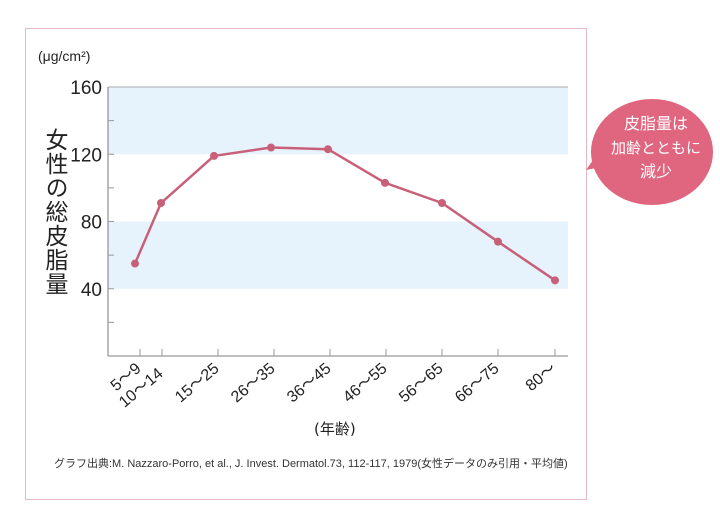 The height and width of the screenshot is (514, 720). I want to click on x-tick-label: 15〜25, so click(197, 383).